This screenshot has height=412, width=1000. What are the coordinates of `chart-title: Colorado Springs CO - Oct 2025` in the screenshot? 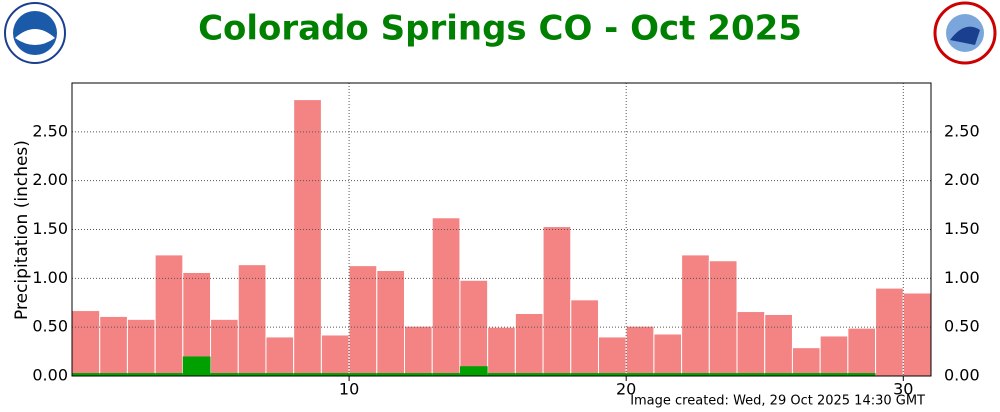 It's located at (500, 29).